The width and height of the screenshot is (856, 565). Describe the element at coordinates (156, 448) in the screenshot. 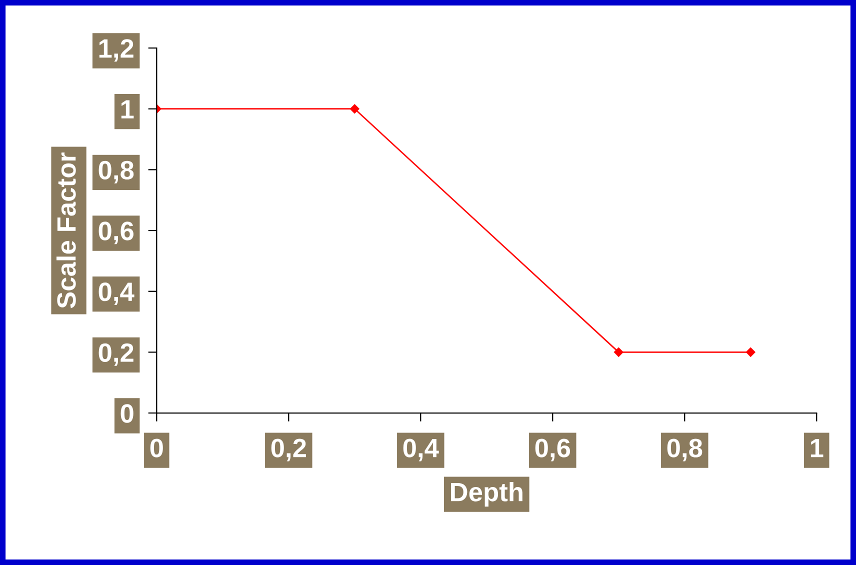

I see `x-tick-label: 0` at that location.